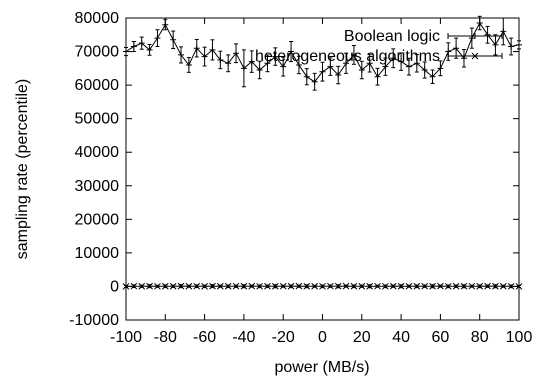 The image size is (548, 379). I want to click on y-tick-label: 80000, so click(97, 18).